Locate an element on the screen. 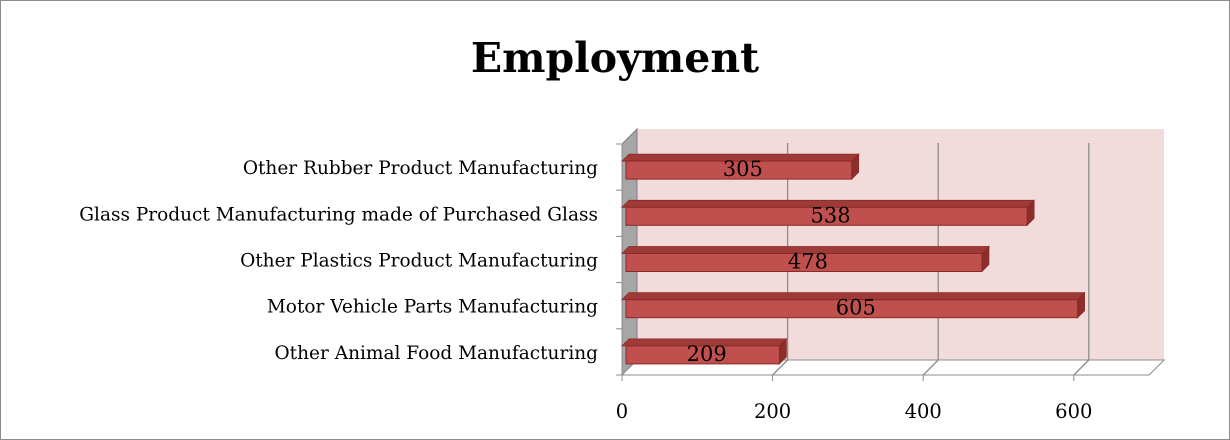  x-tick-label: 600 is located at coordinates (1073, 411).